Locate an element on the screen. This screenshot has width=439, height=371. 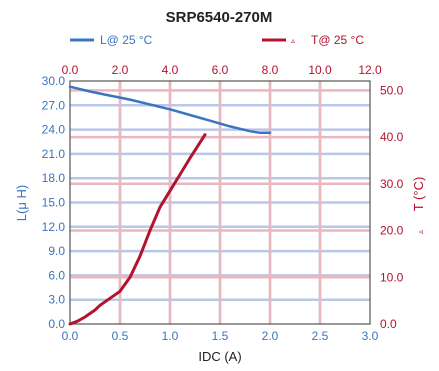
y-axis-label: L(μ H) is located at coordinates (21, 203).